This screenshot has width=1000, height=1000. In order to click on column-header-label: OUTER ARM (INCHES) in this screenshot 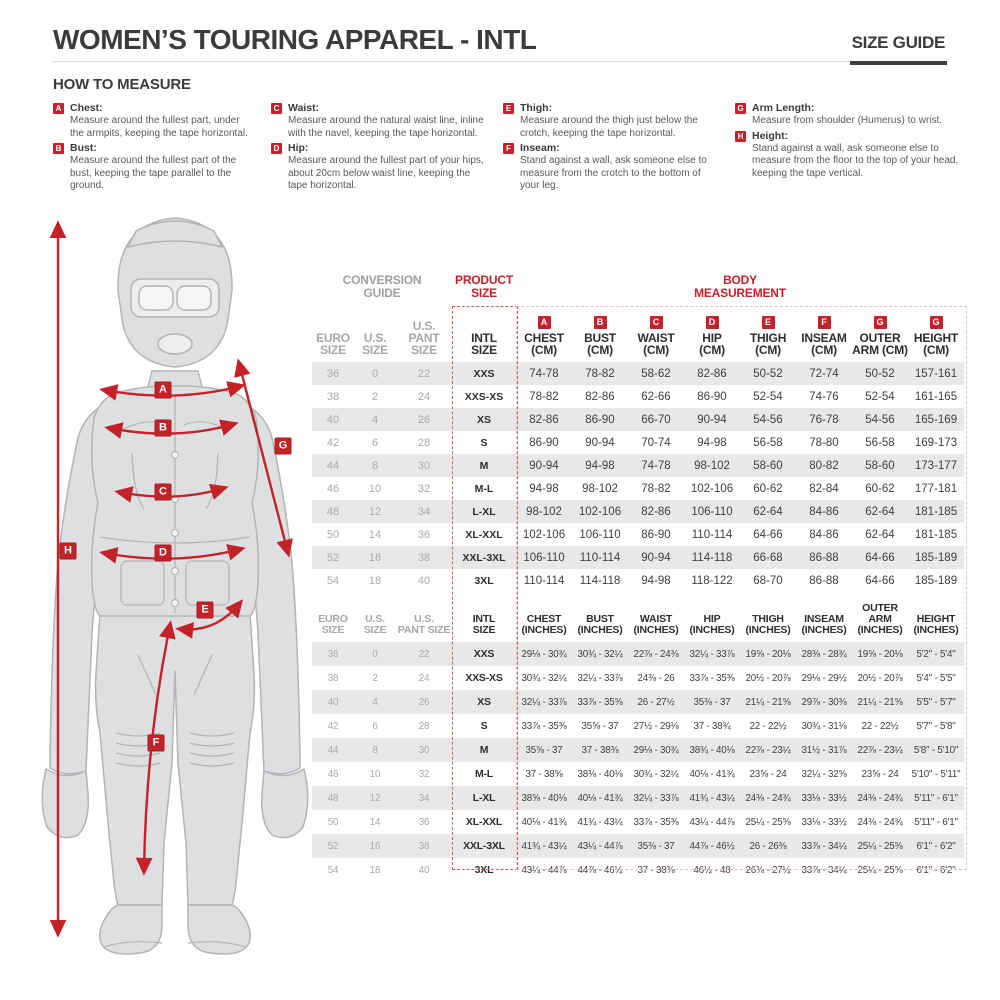, I will do `click(880, 619)`.